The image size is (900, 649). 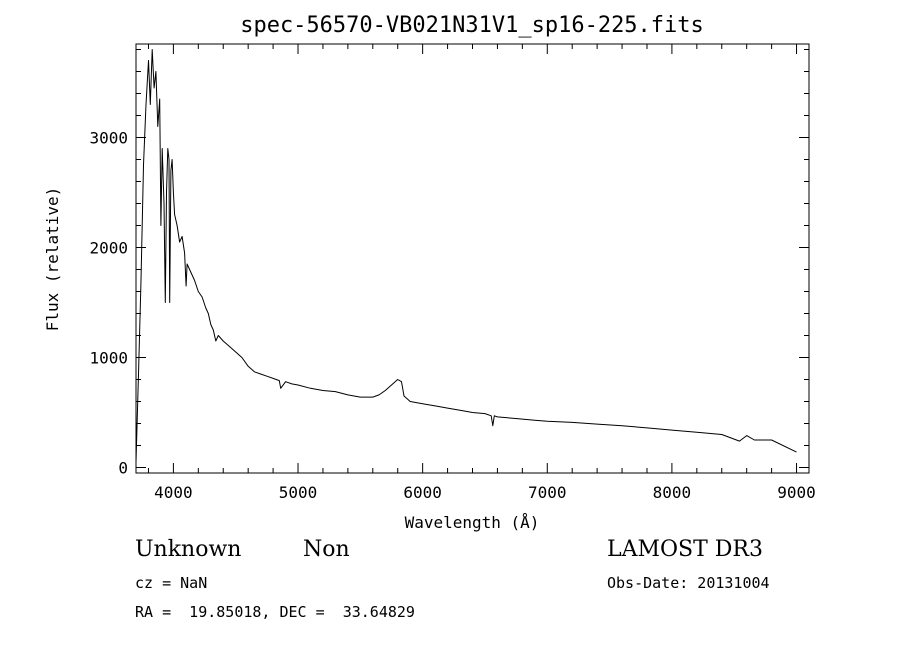 What do you see at coordinates (472, 25) in the screenshot?
I see `chart-title: spec-56570-VB021N31V1_sp16-225.fits` at bounding box center [472, 25].